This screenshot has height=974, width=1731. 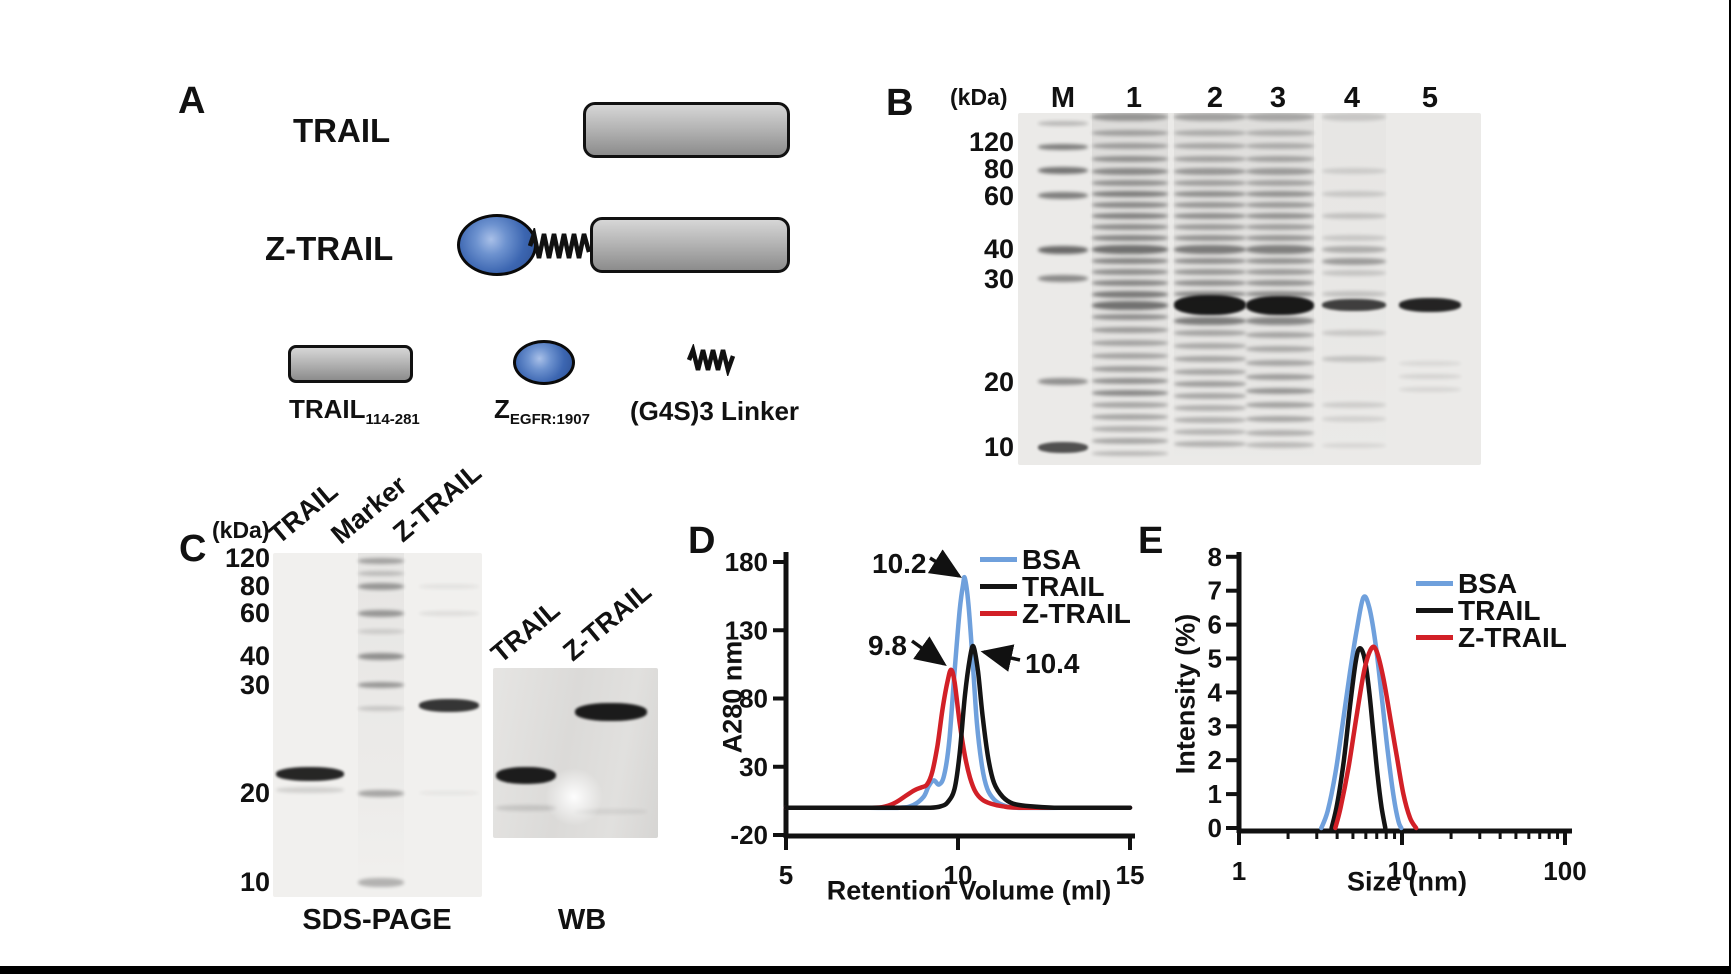 I want to click on gel-b-surface, so click(x=1249, y=289).